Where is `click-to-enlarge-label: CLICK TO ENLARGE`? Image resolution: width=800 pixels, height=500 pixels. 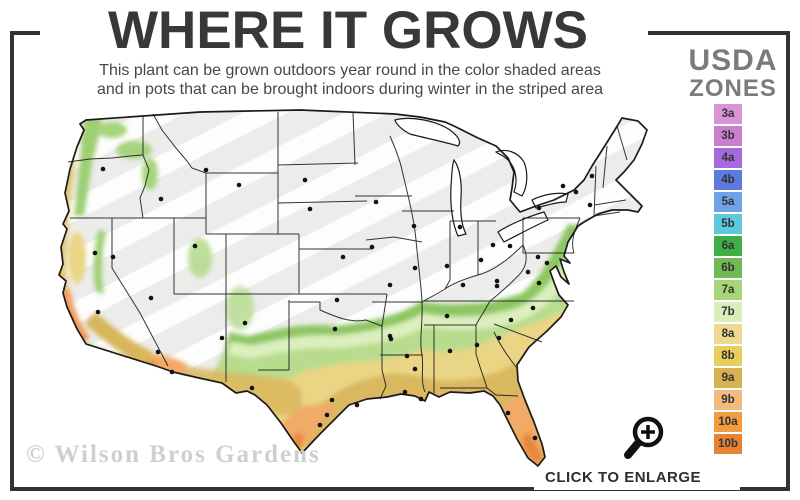 click-to-enlarge-label: CLICK TO ENLARGE is located at coordinates (623, 477).